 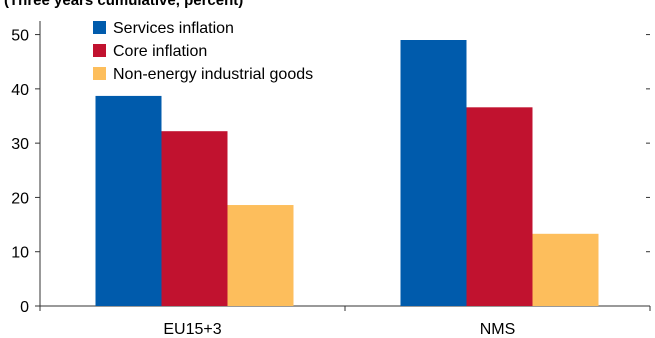 I want to click on y-tick-label: 20, so click(x=20, y=198).